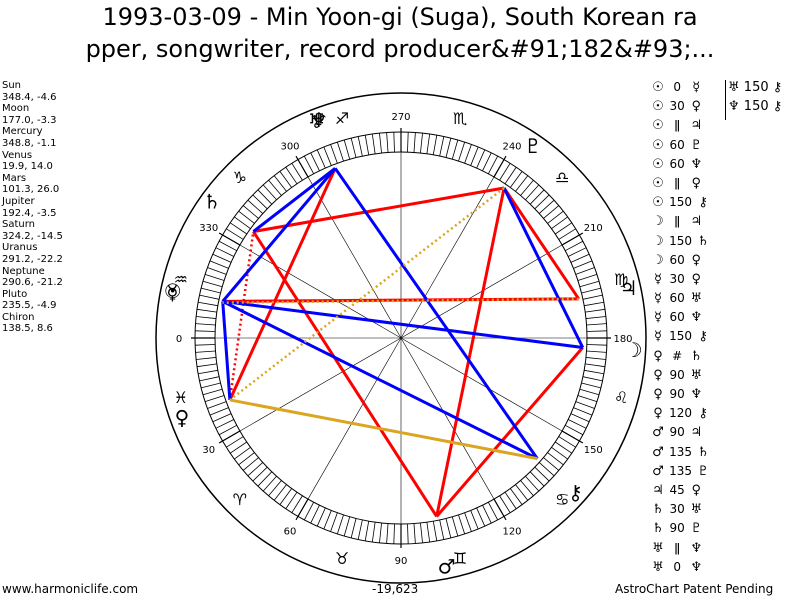  What do you see at coordinates (29, 213) in the screenshot?
I see `planet-value-jupiter: 192.4, -3.5` at bounding box center [29, 213].